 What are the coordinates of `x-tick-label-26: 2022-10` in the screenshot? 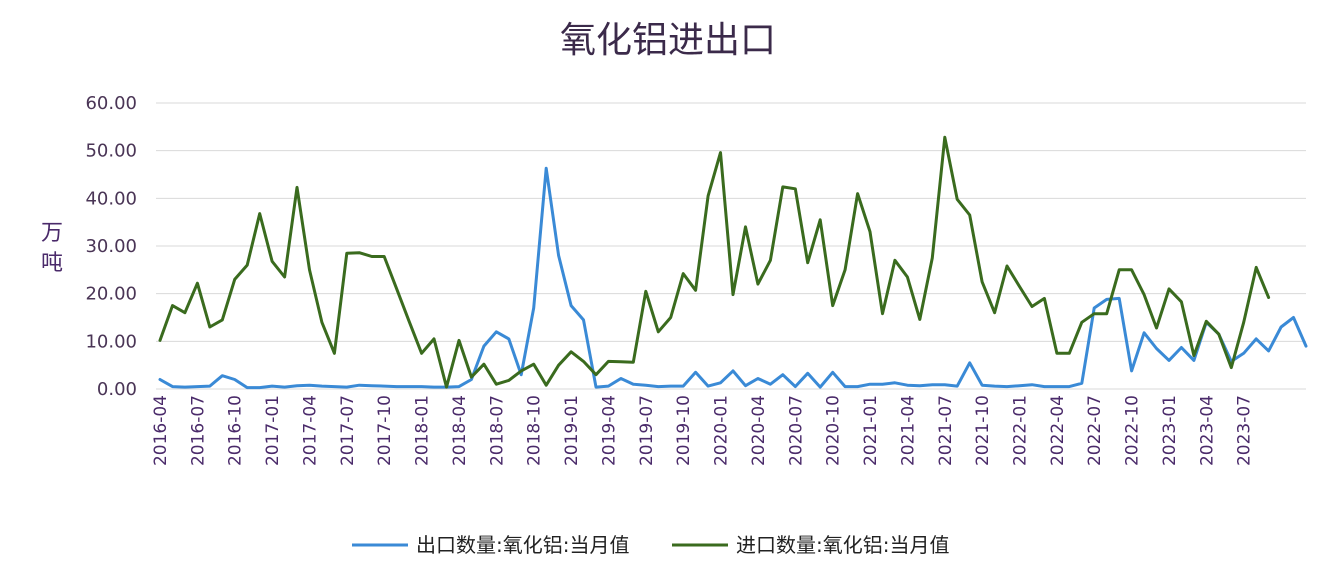 It's located at (1133, 430).